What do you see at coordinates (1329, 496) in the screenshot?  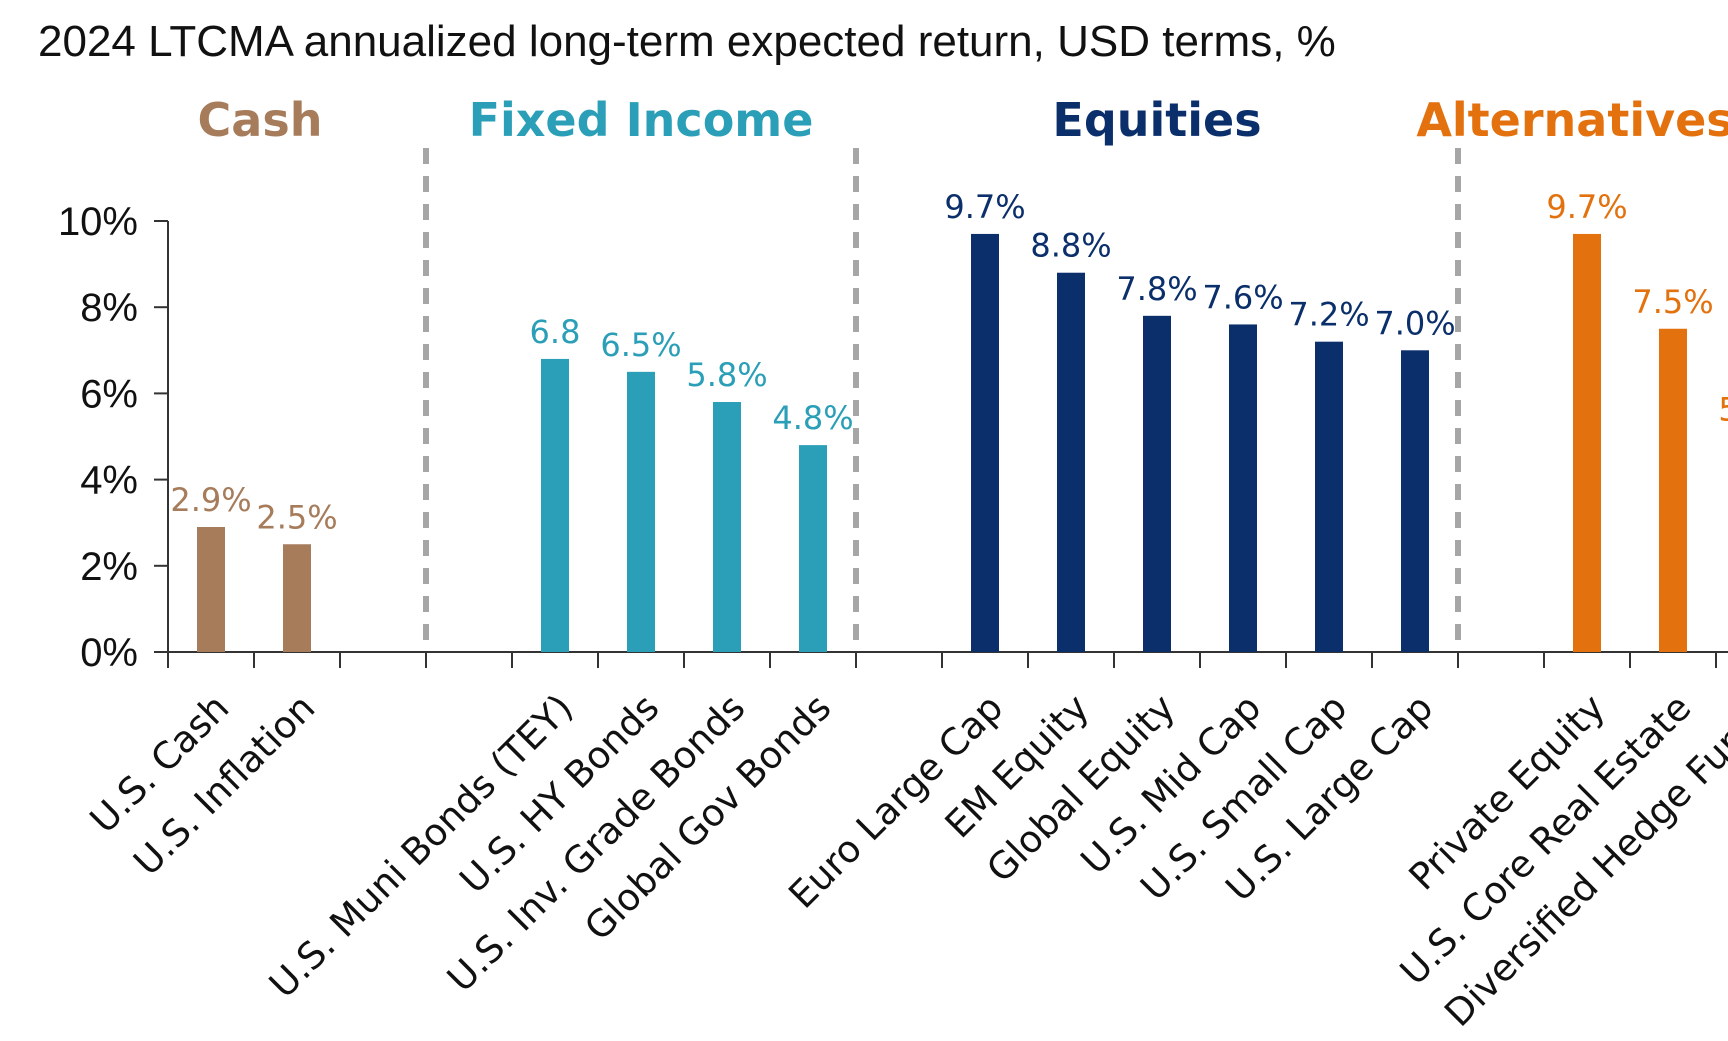 I see `bar-u-s-small-cap` at bounding box center [1329, 496].